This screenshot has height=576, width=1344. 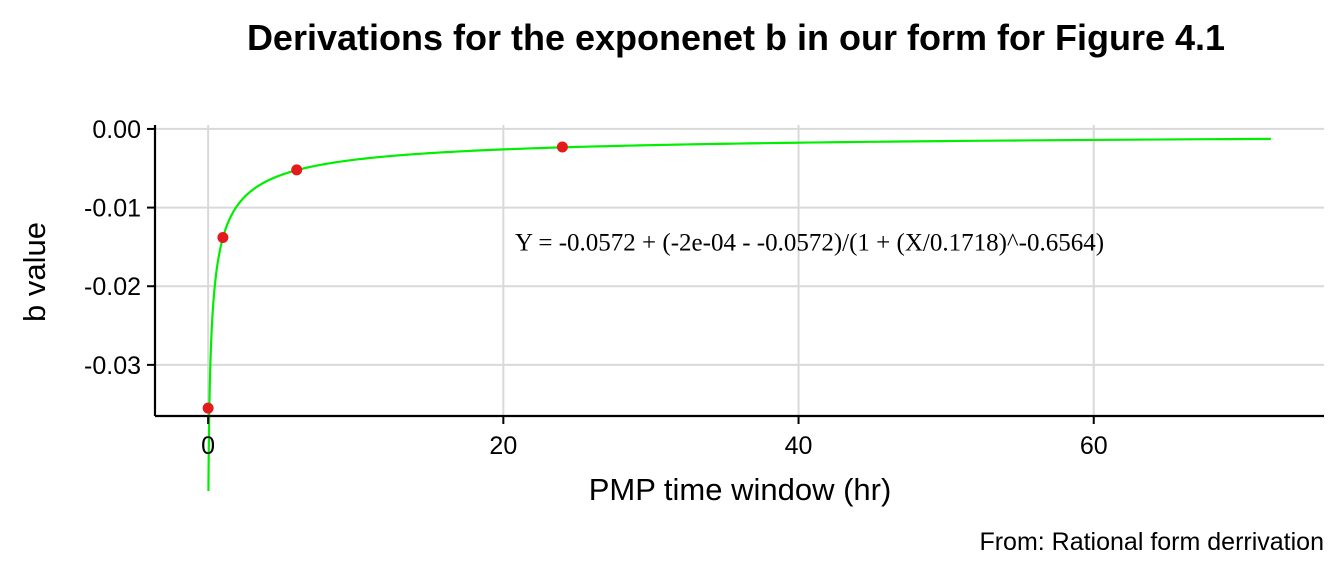 I want to click on x-axis-title: PMP time window (hr), so click(x=740, y=489).